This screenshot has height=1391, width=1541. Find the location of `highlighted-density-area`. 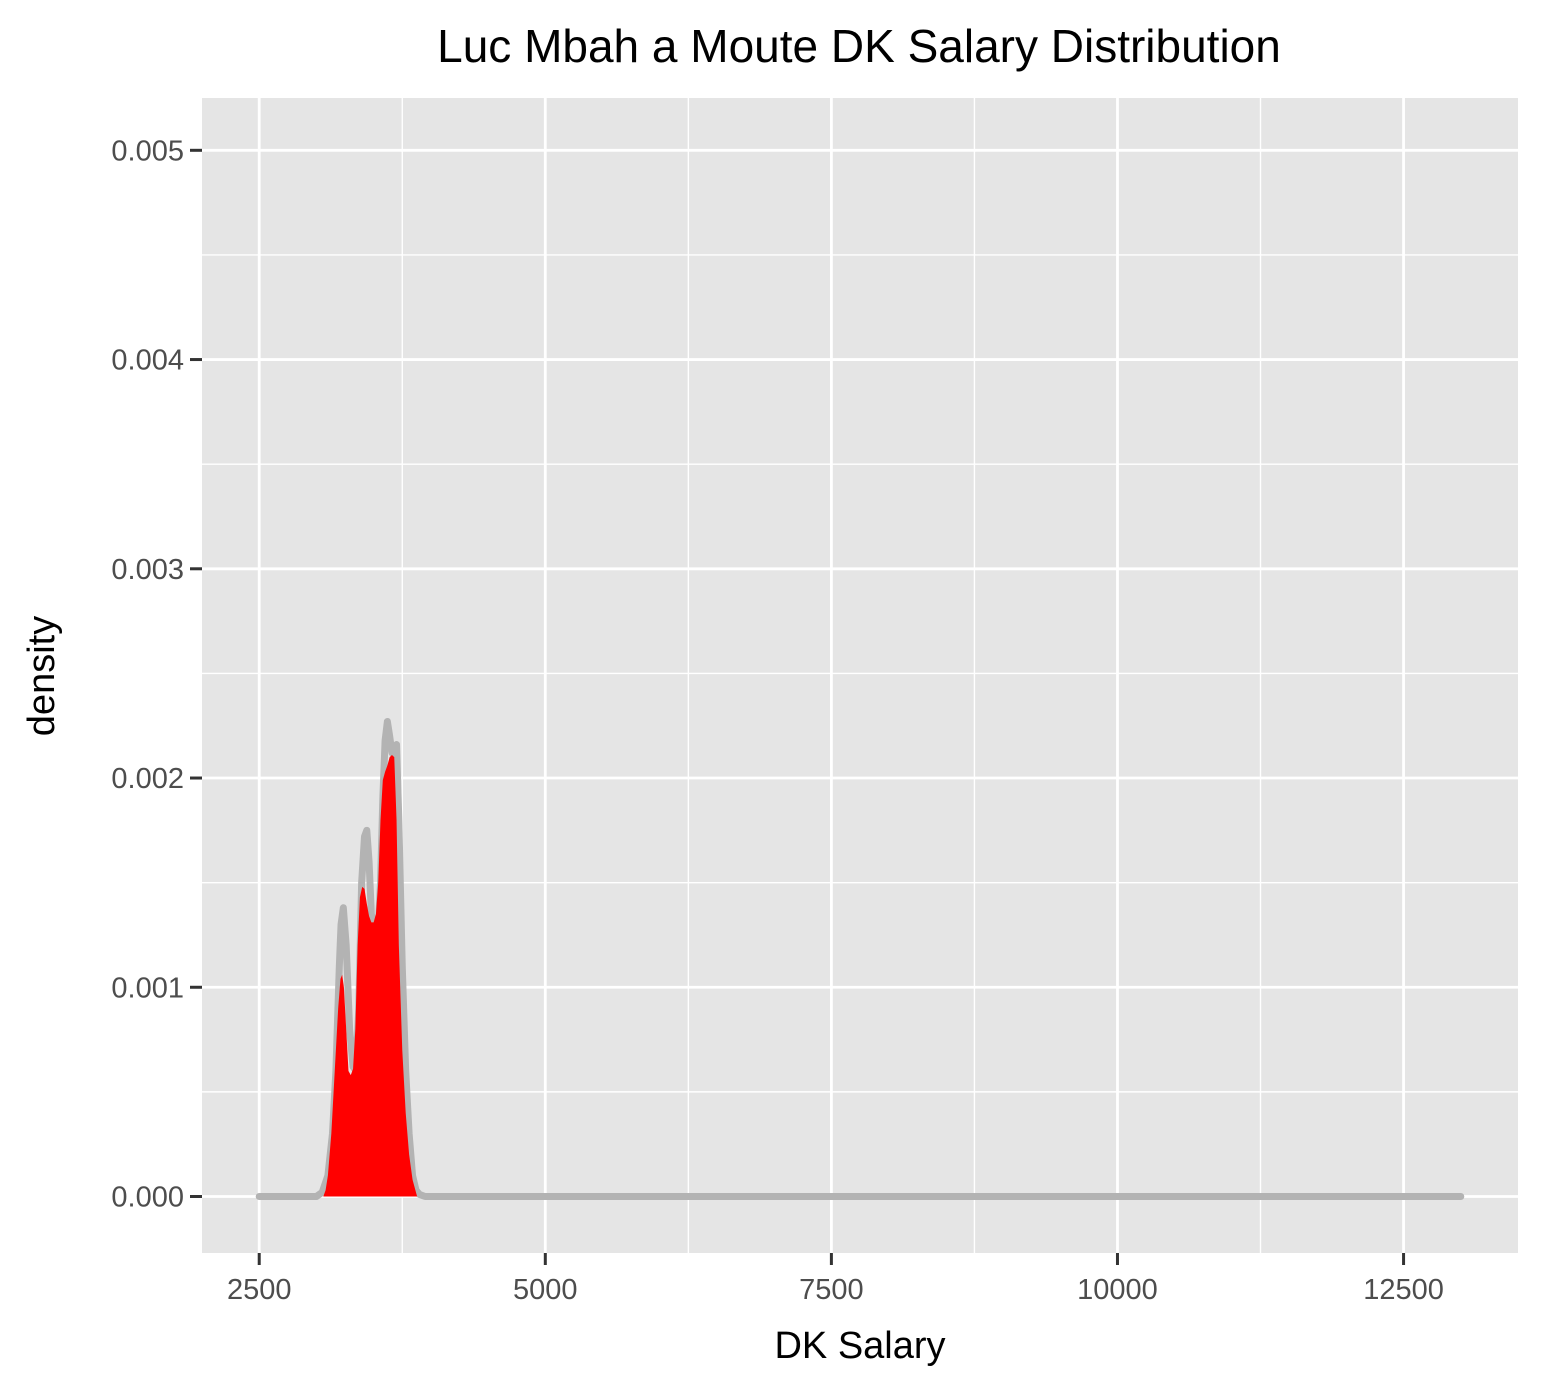

highlighted-density-area is located at coordinates (370, 976).